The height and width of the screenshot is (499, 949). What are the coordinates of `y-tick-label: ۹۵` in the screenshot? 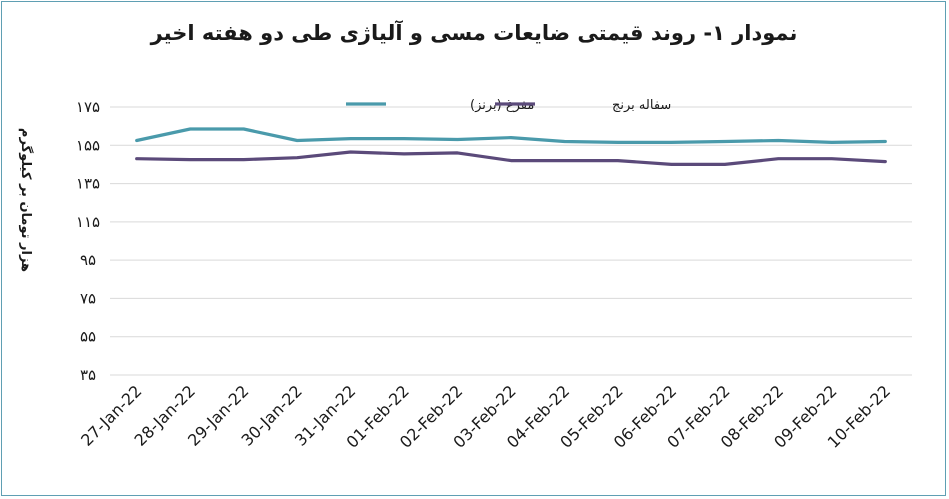 It's located at (88, 260).